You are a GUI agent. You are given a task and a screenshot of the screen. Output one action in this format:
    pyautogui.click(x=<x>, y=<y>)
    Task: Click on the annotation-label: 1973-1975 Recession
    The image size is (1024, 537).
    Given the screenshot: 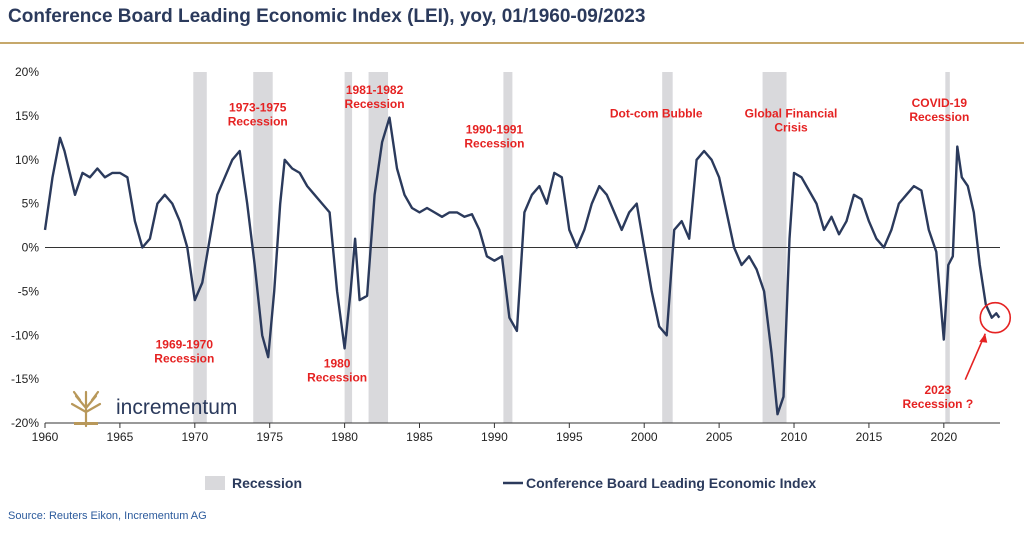 What is the action you would take?
    pyautogui.click(x=258, y=114)
    